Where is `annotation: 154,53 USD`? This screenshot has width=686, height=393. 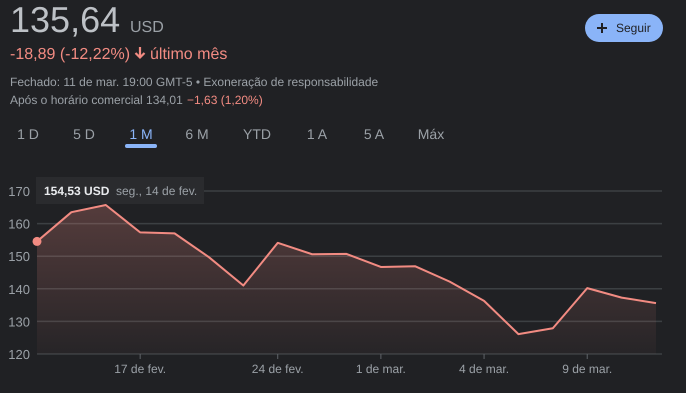
annotation: 154,53 USD is located at coordinates (77, 191).